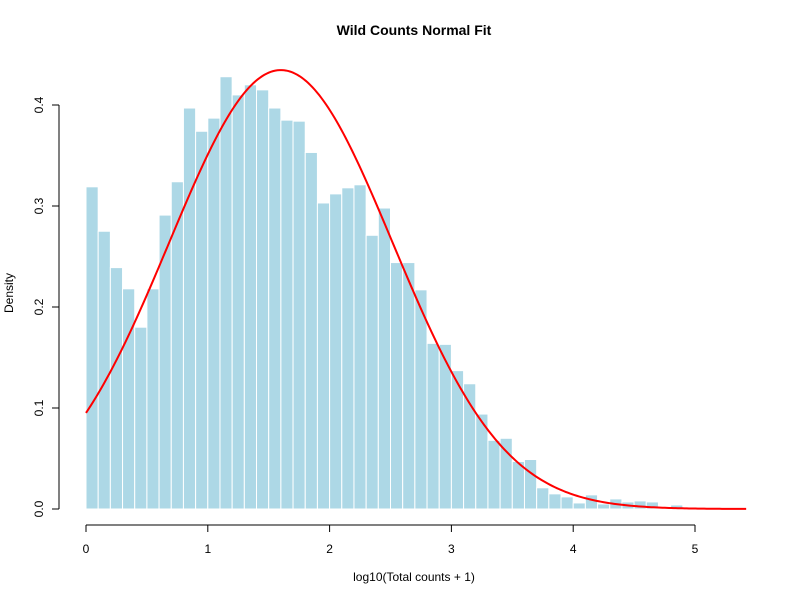  What do you see at coordinates (451, 549) in the screenshot?
I see `x-tick-label: 3` at bounding box center [451, 549].